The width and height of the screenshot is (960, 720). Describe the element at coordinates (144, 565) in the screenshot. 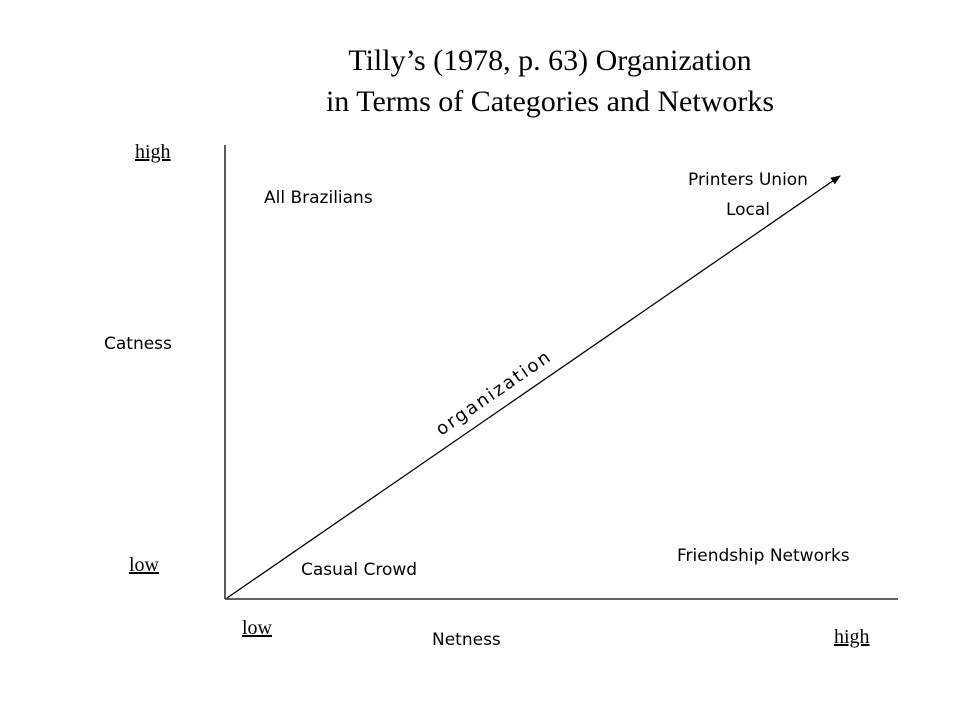

I see `y-axis-low-label: low` at that location.